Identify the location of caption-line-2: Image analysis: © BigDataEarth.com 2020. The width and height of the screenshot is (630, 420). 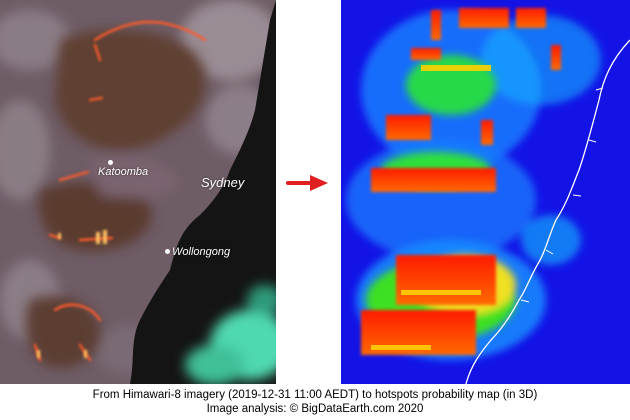
(315, 409).